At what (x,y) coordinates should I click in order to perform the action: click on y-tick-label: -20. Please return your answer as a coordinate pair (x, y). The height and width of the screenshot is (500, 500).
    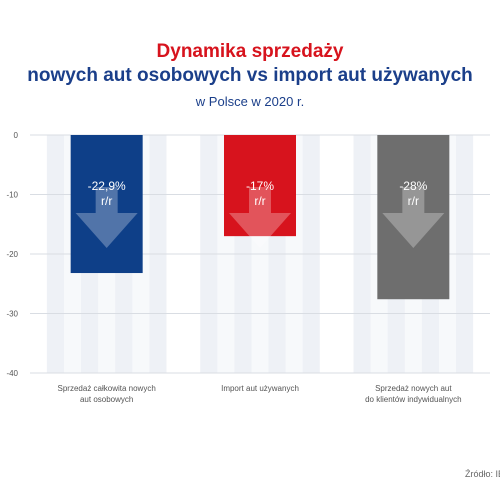
    Looking at the image, I should click on (12, 254).